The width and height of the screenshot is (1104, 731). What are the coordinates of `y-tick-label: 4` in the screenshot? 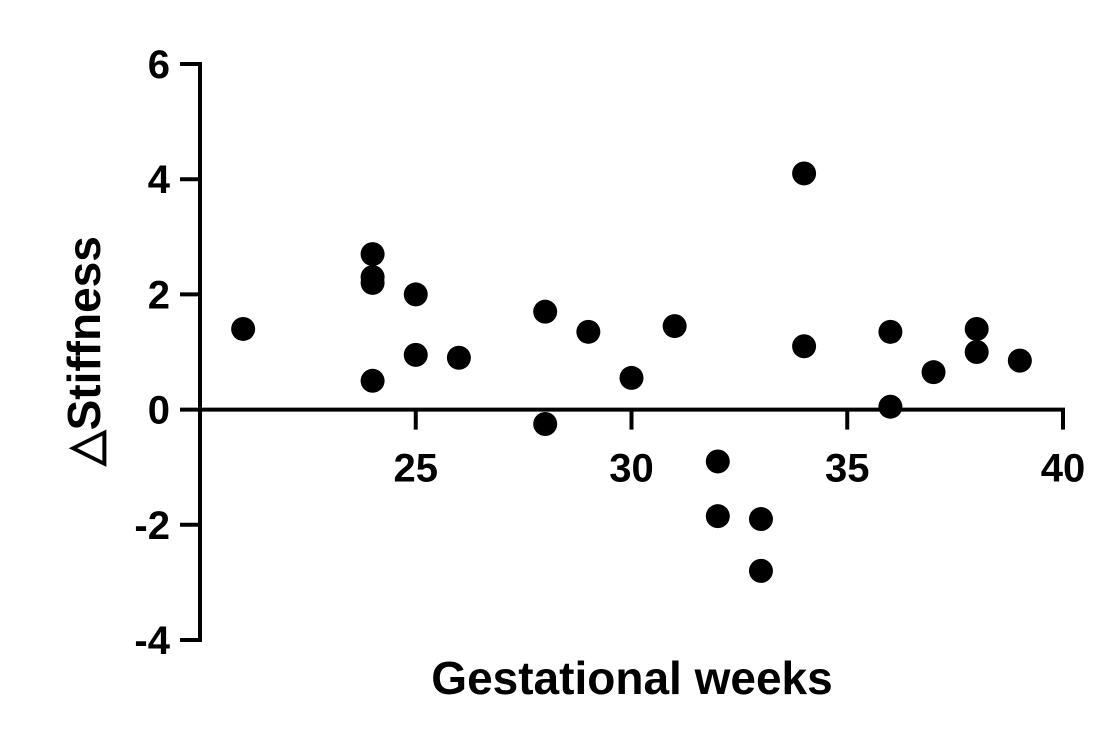 It's located at (159, 180).